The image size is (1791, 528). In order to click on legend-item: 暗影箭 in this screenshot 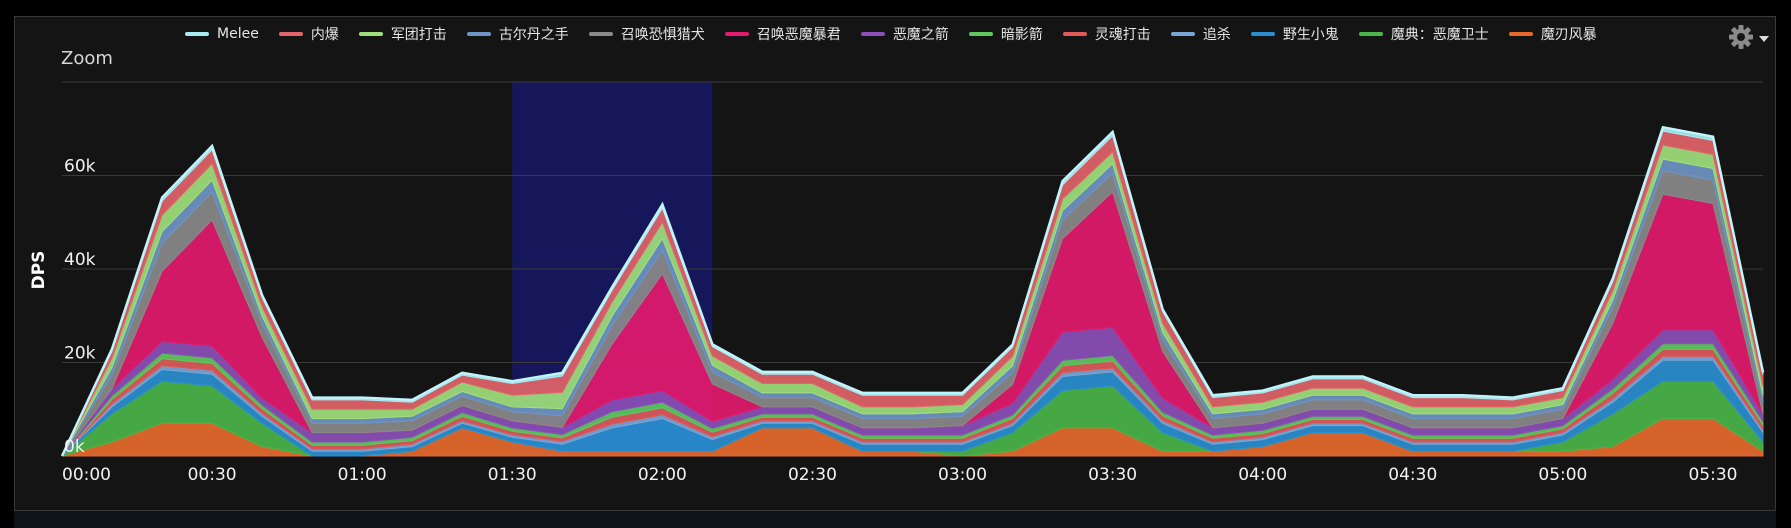, I will do `click(1005, 34)`.